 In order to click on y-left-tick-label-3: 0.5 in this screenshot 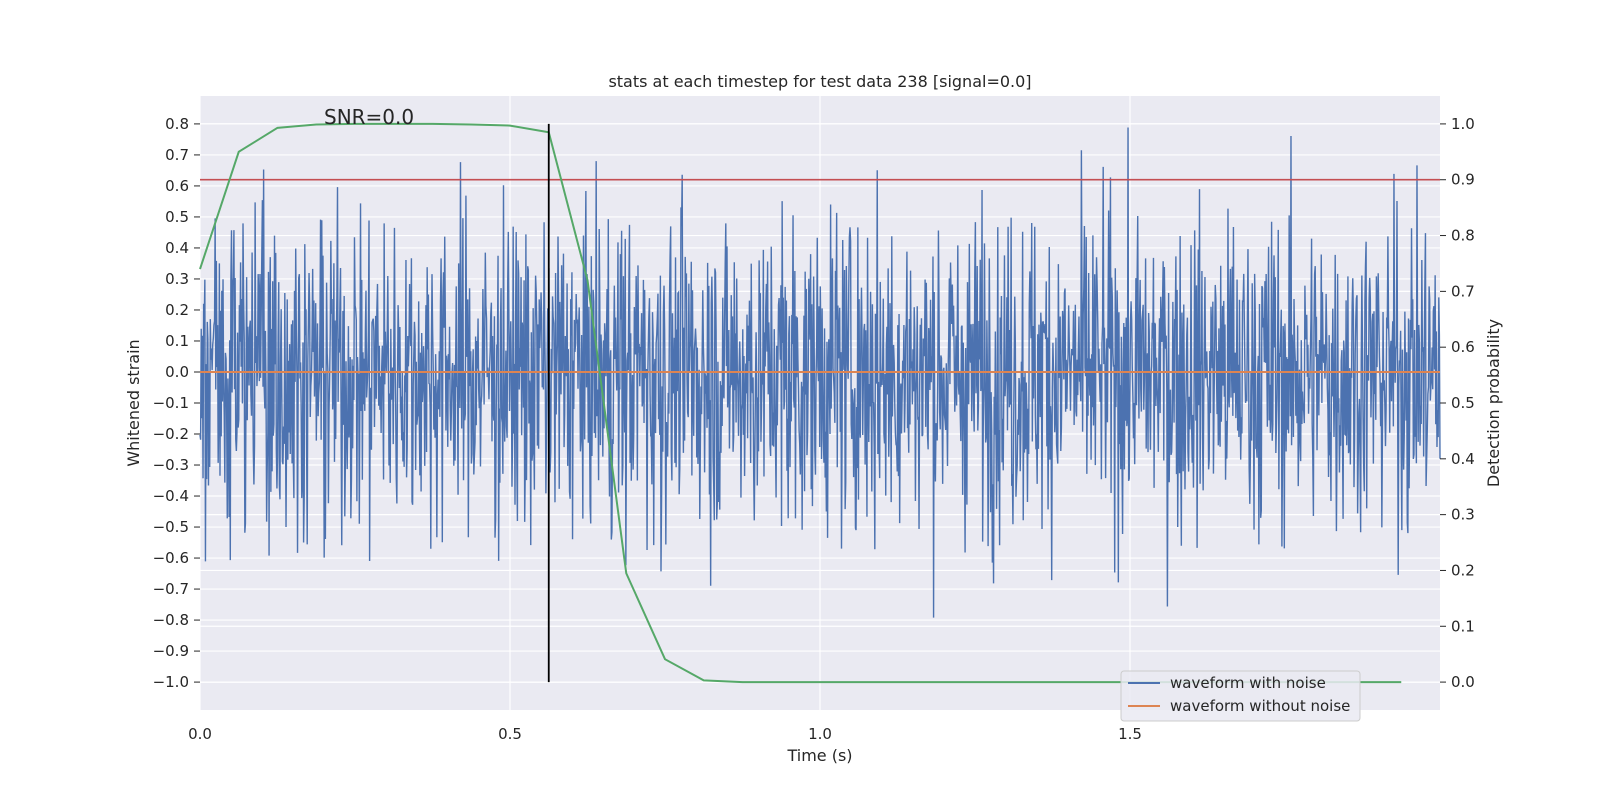, I will do `click(177, 217)`.